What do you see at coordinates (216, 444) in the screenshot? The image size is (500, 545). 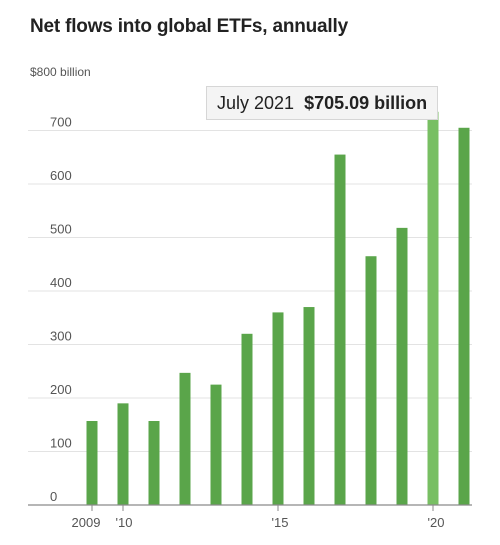 I see `bar-2013` at bounding box center [216, 444].